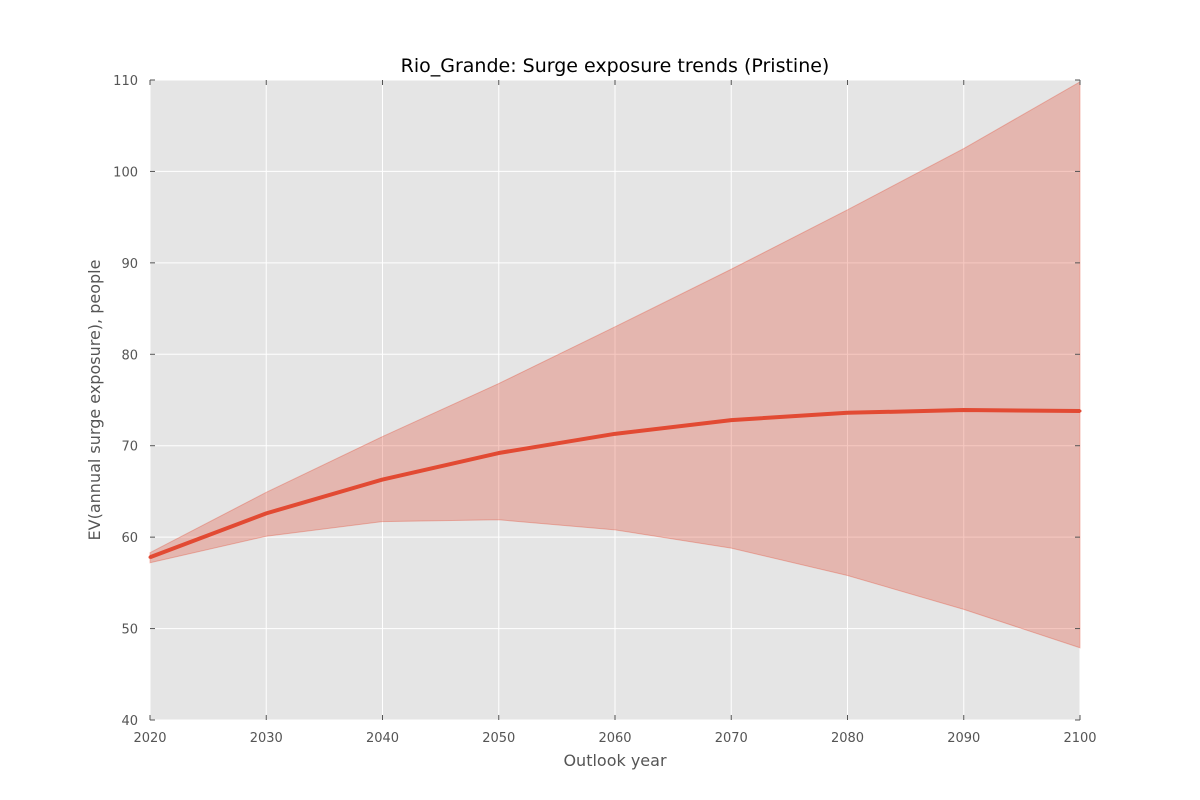 The width and height of the screenshot is (1200, 800). What do you see at coordinates (963, 738) in the screenshot?
I see `x-tick-label: 2090` at bounding box center [963, 738].